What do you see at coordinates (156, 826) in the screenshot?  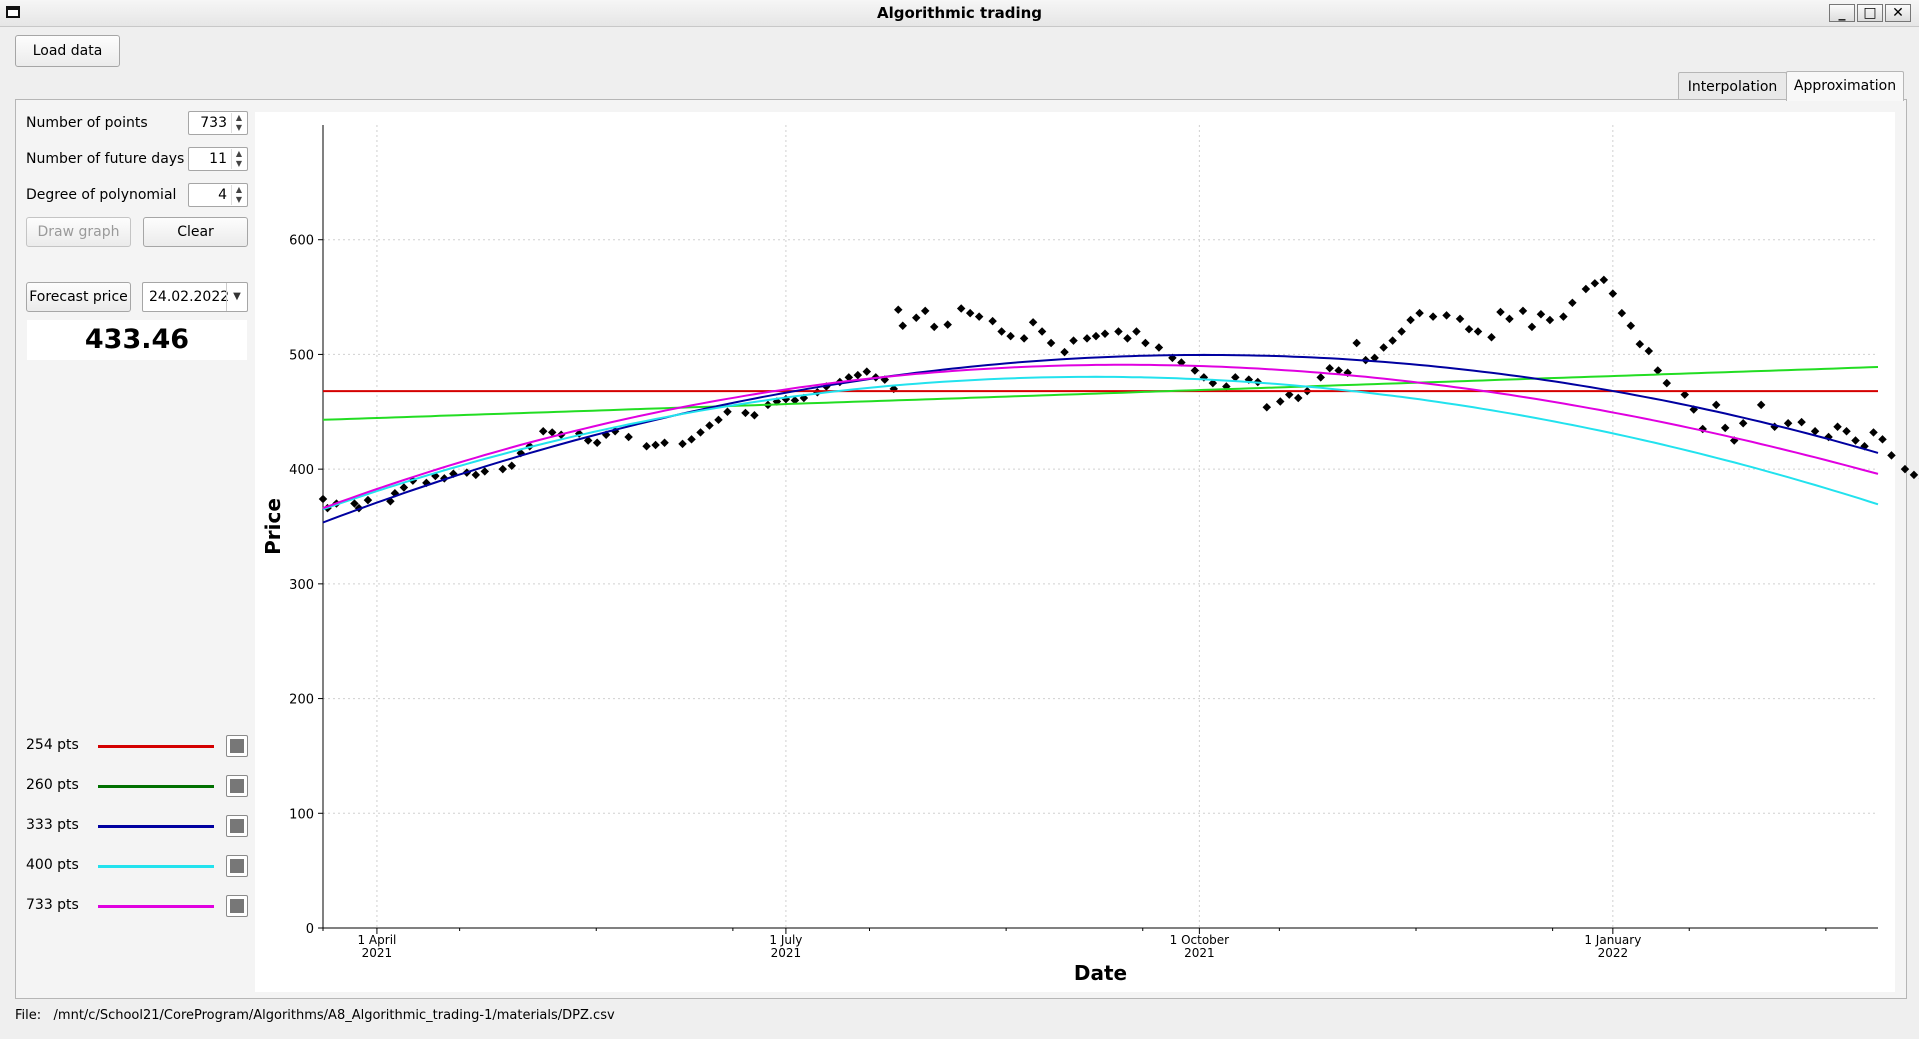 I see `legend-line` at bounding box center [156, 826].